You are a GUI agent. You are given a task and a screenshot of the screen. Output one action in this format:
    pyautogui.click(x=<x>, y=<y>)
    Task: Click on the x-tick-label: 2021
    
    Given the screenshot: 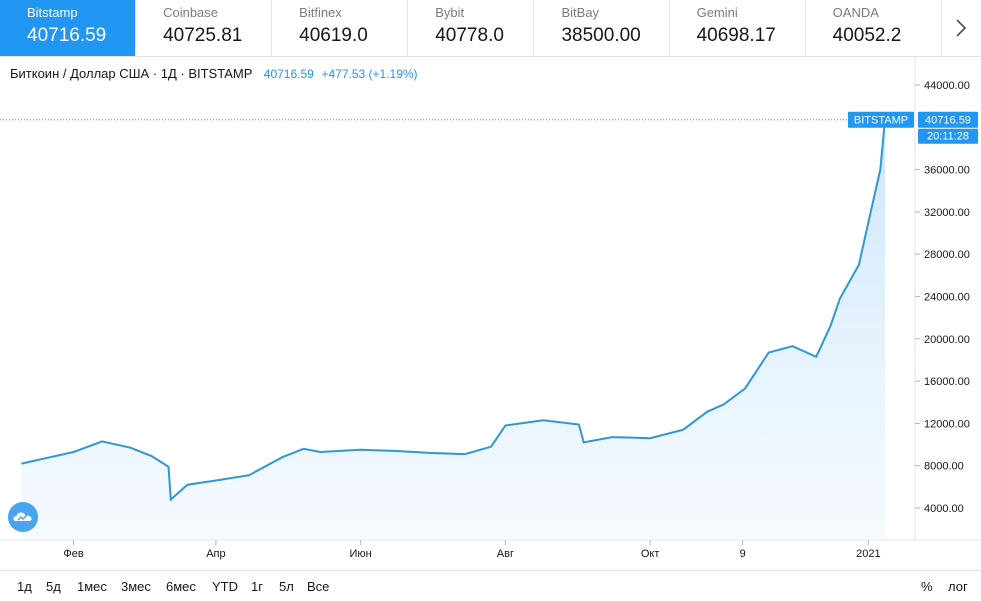 What is the action you would take?
    pyautogui.click(x=868, y=554)
    